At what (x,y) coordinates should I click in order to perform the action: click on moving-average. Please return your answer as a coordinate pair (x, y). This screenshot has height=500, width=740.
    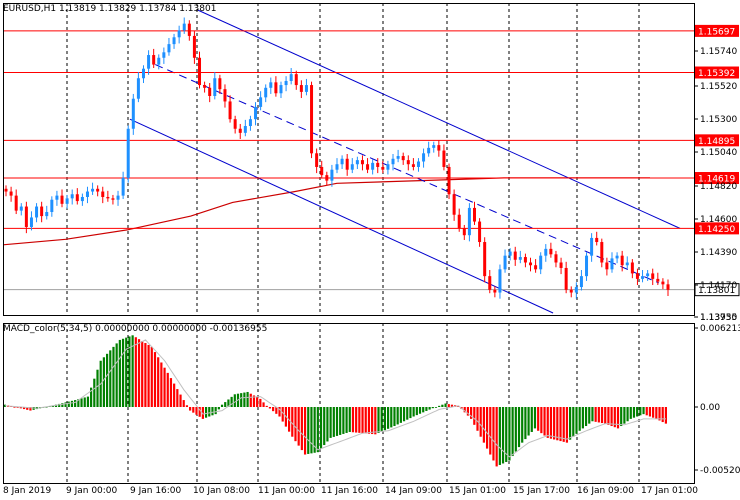
    Looking at the image, I should click on (326, 211).